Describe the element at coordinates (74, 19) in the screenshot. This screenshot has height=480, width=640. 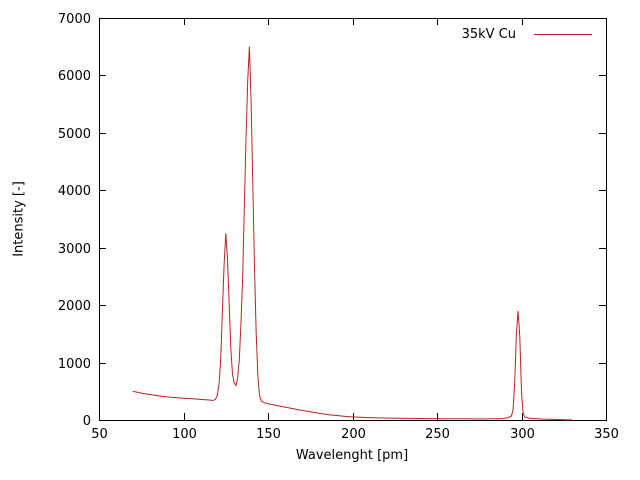
I see `y-tick-label: 7000` at that location.